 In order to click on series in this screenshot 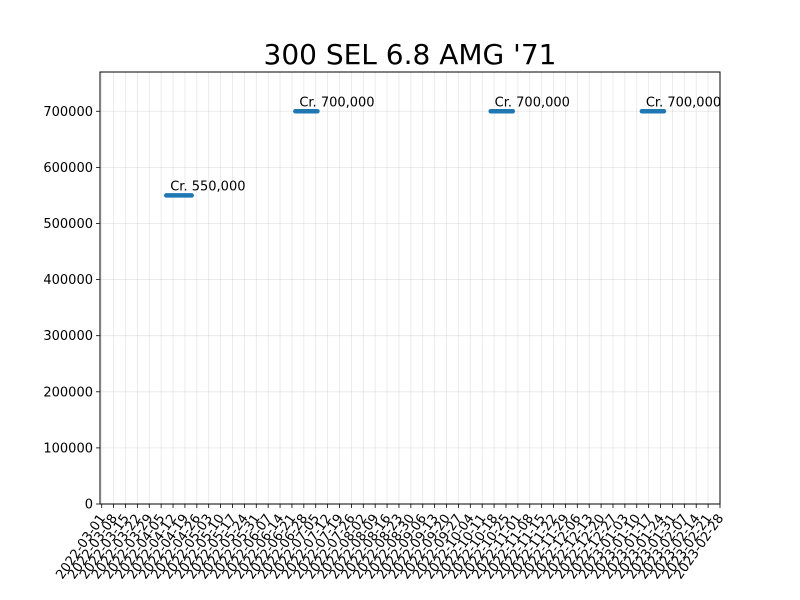, I will do `click(415, 153)`.